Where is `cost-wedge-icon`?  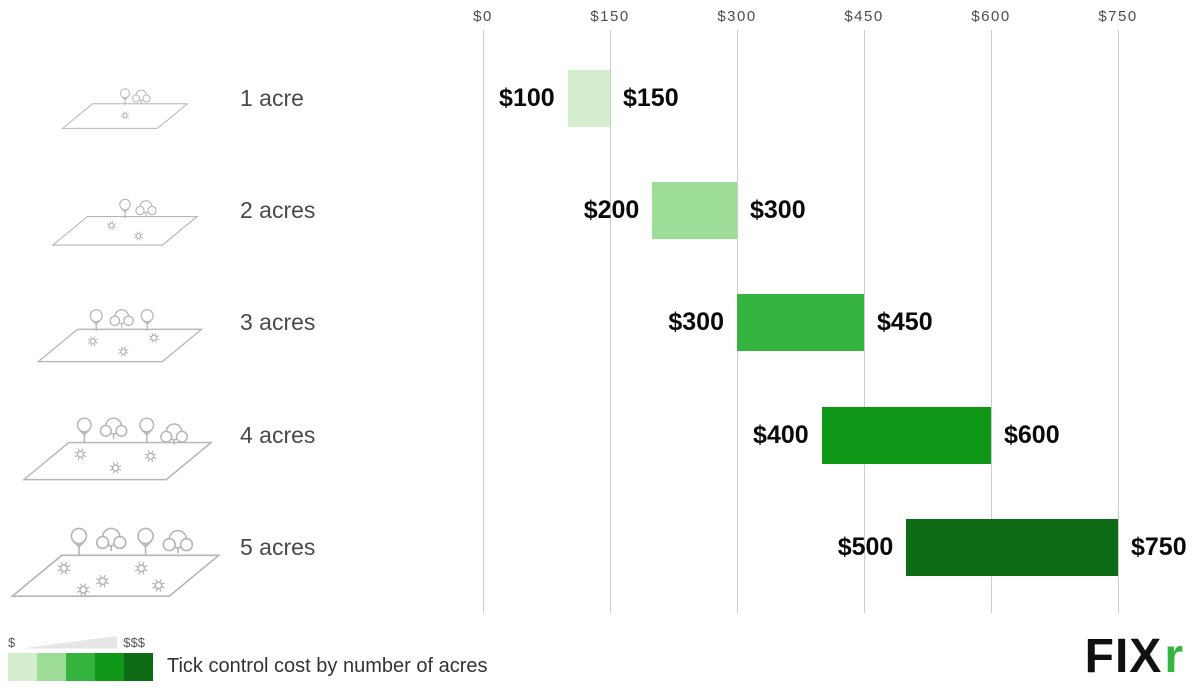 cost-wedge-icon is located at coordinates (69, 642).